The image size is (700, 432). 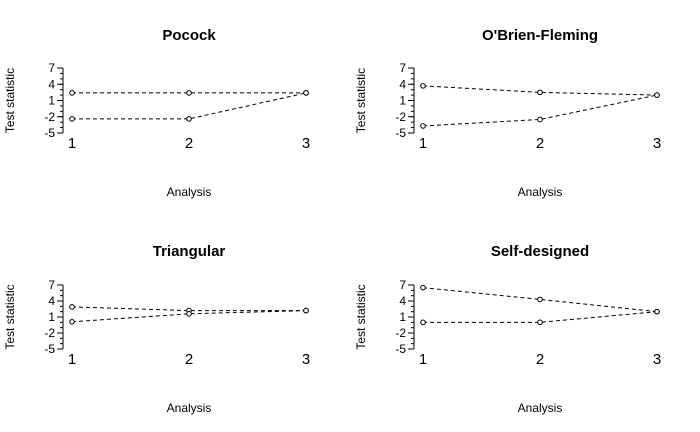 What do you see at coordinates (540, 251) in the screenshot?
I see `chart-title: Self-designed` at bounding box center [540, 251].